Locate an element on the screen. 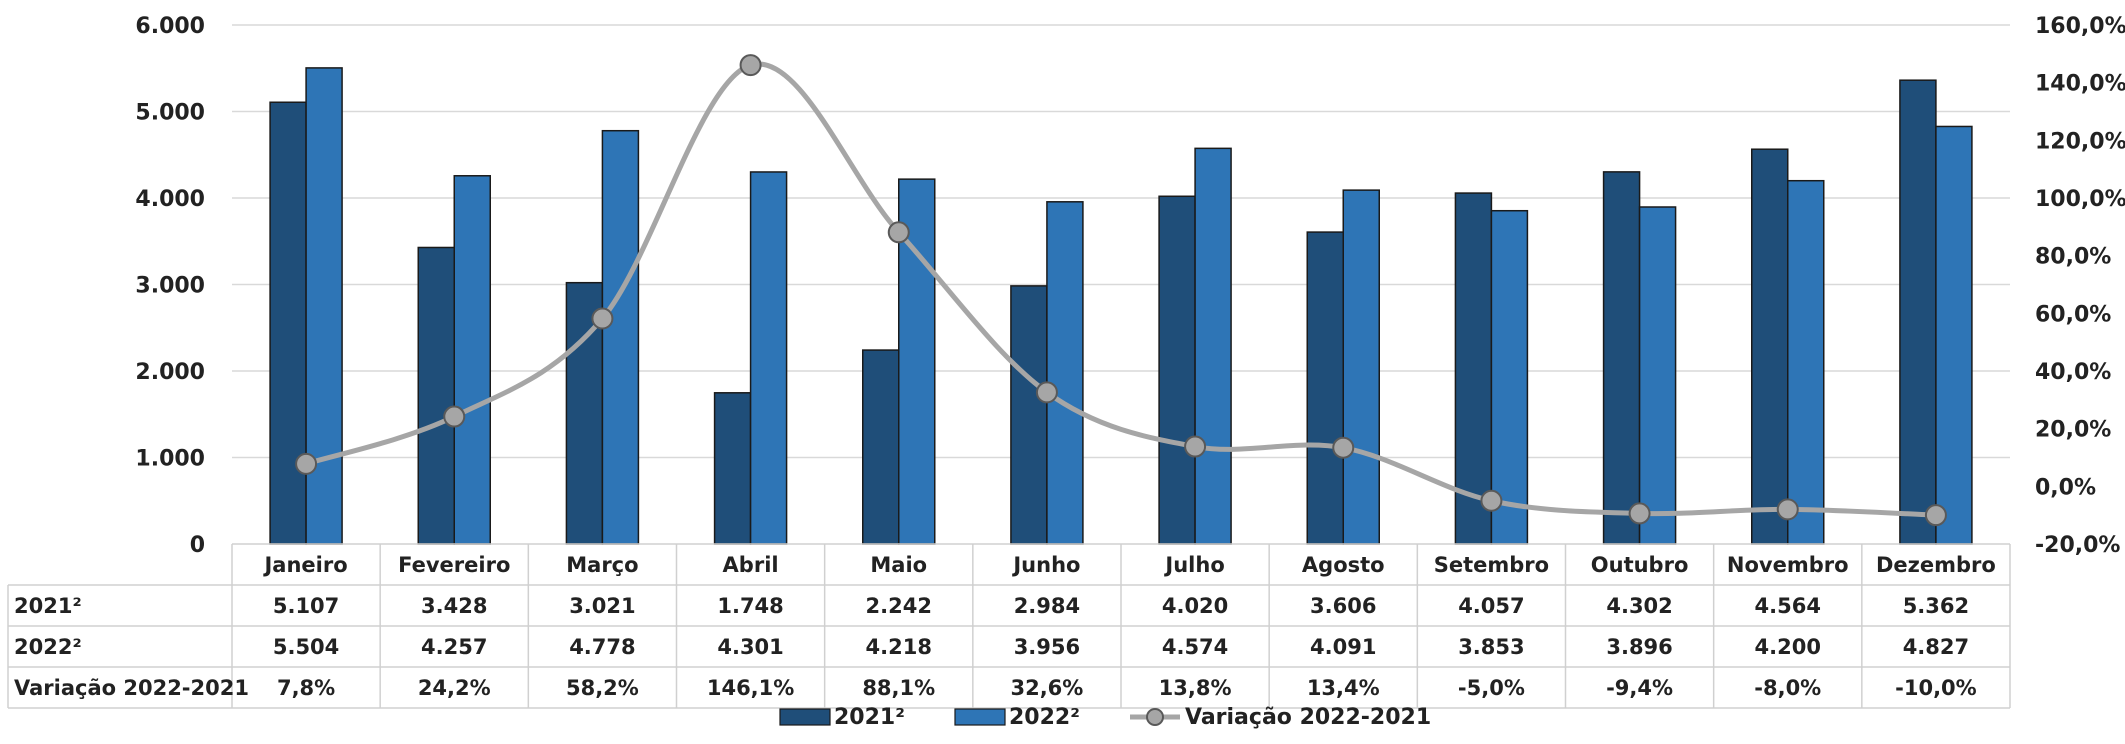 The width and height of the screenshot is (2125, 744). y2-tick-label: 20,0% is located at coordinates (2073, 430).